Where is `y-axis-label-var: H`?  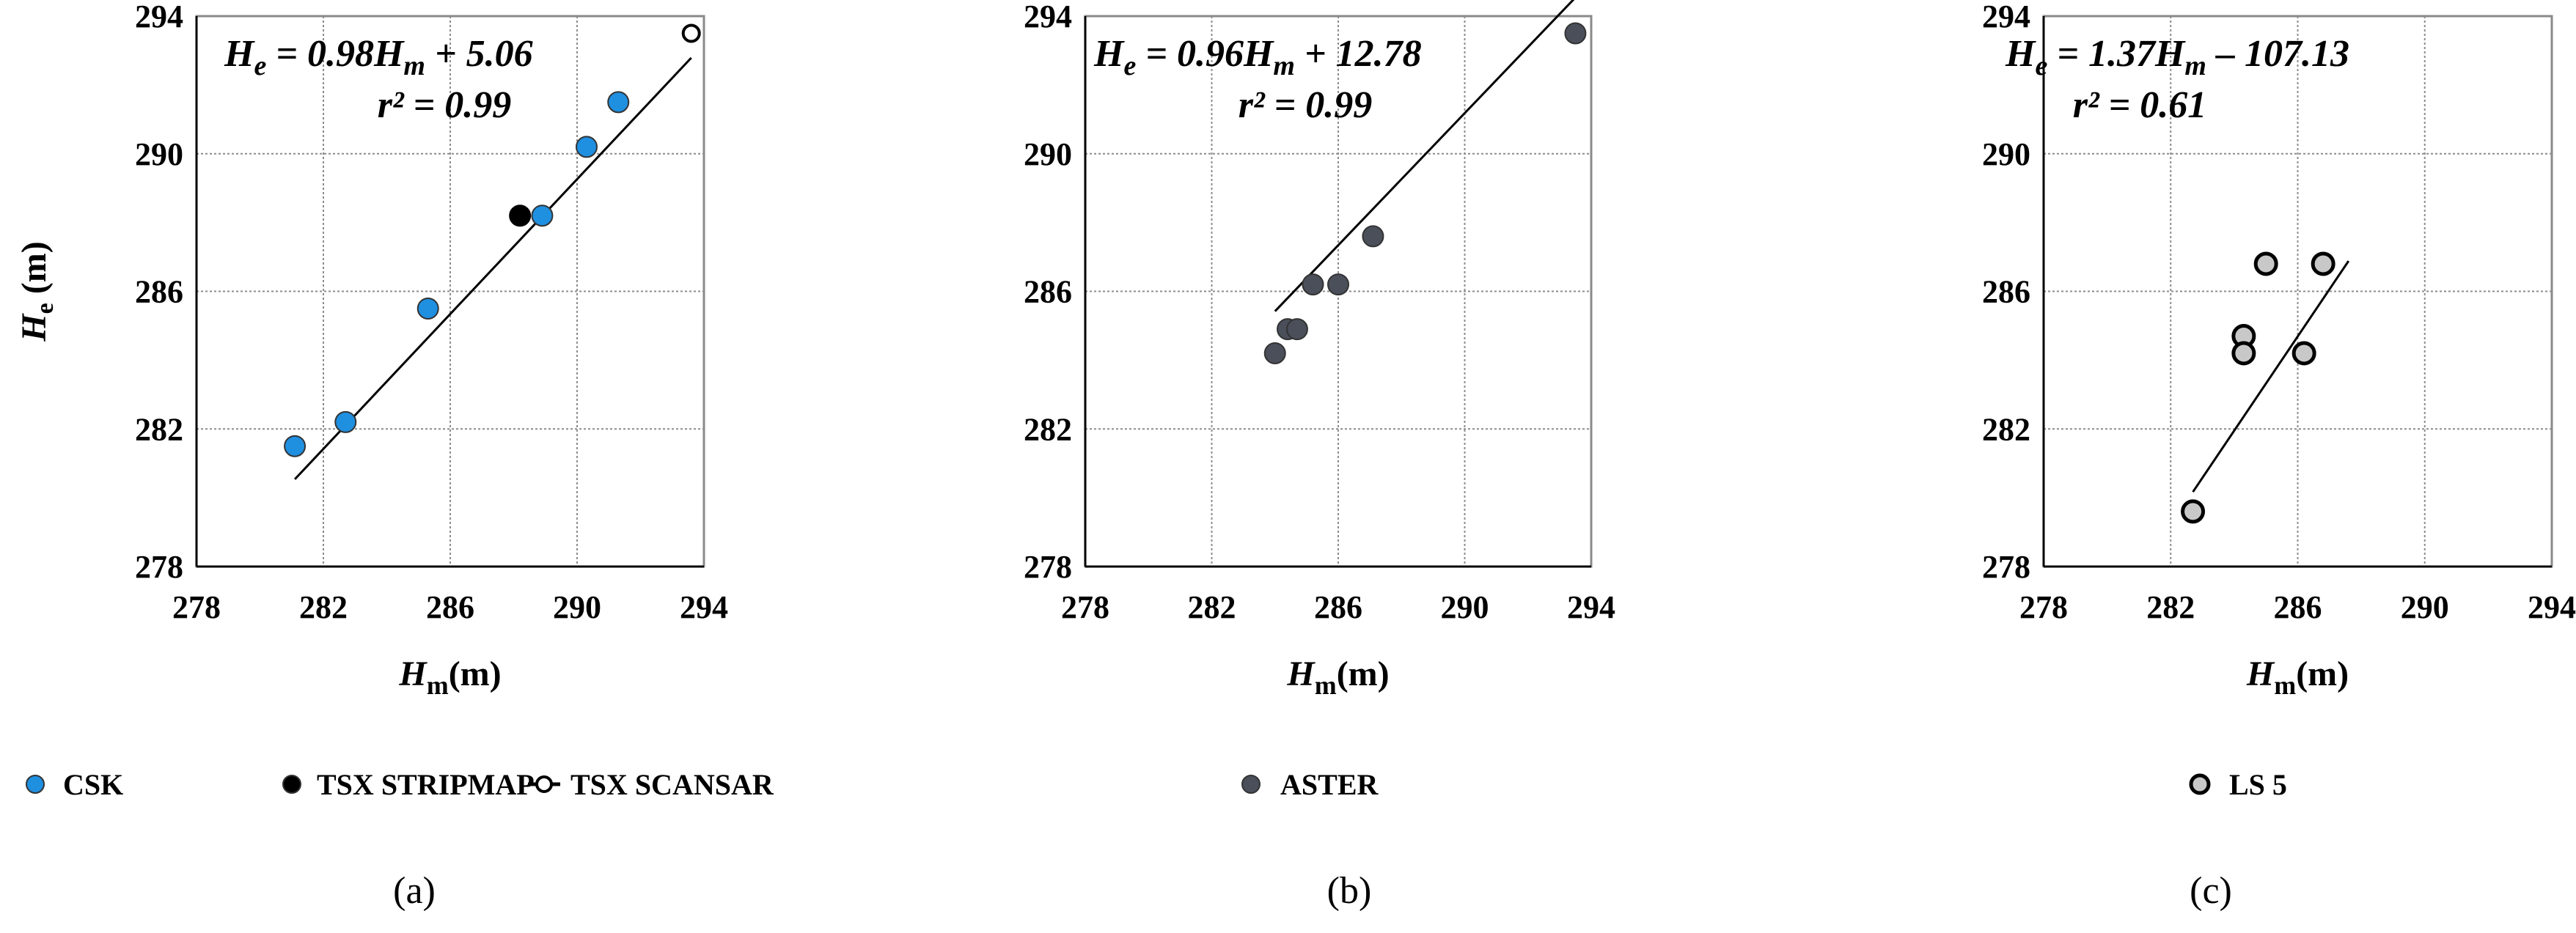 y-axis-label-var: H is located at coordinates (35, 327).